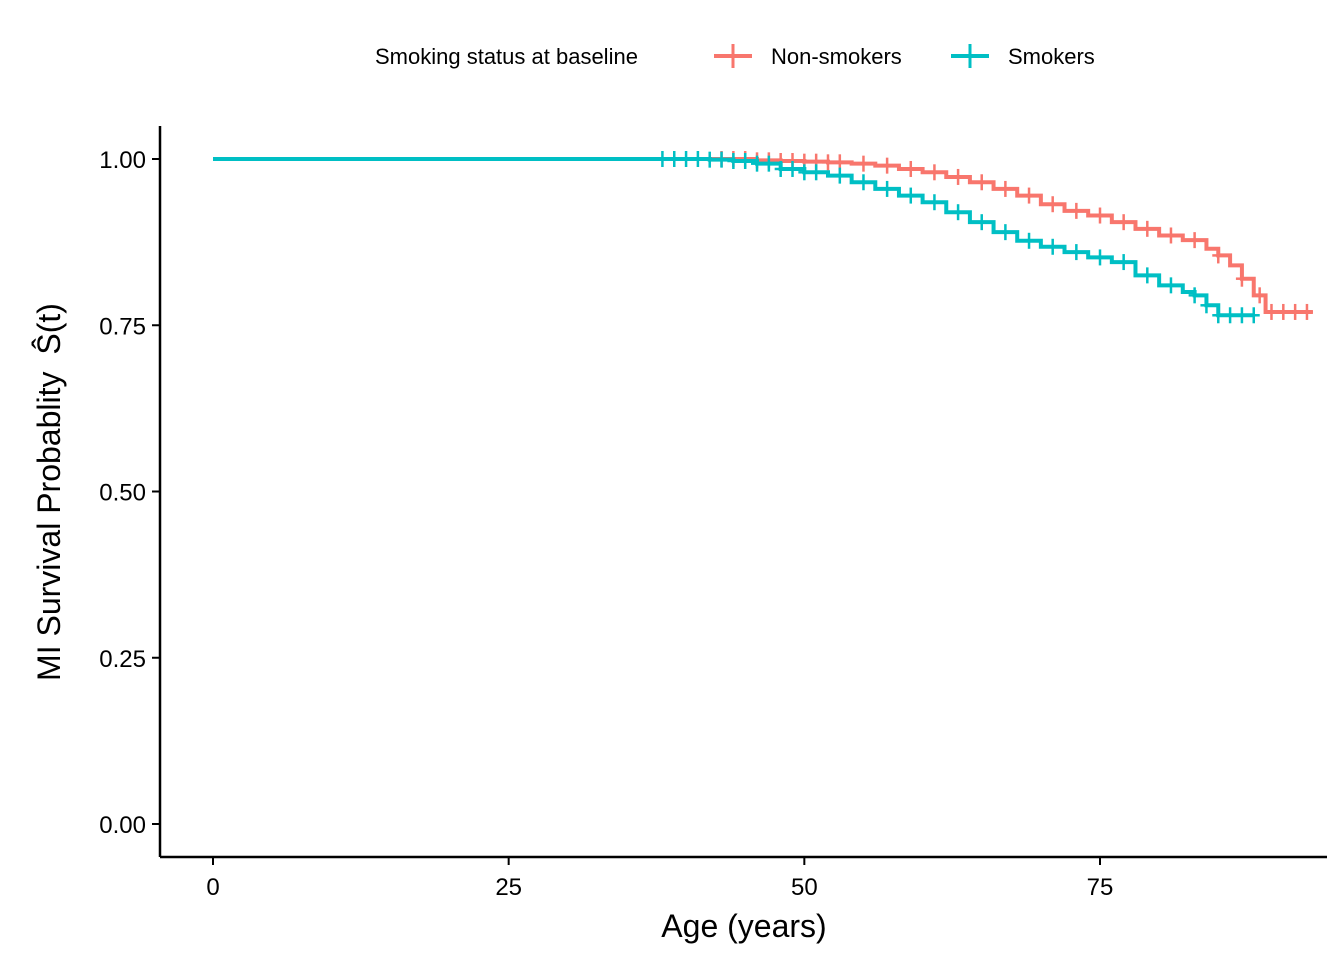 This screenshot has width=1344, height=960. Describe the element at coordinates (122, 659) in the screenshot. I see `y-tick-label: 0.25` at that location.